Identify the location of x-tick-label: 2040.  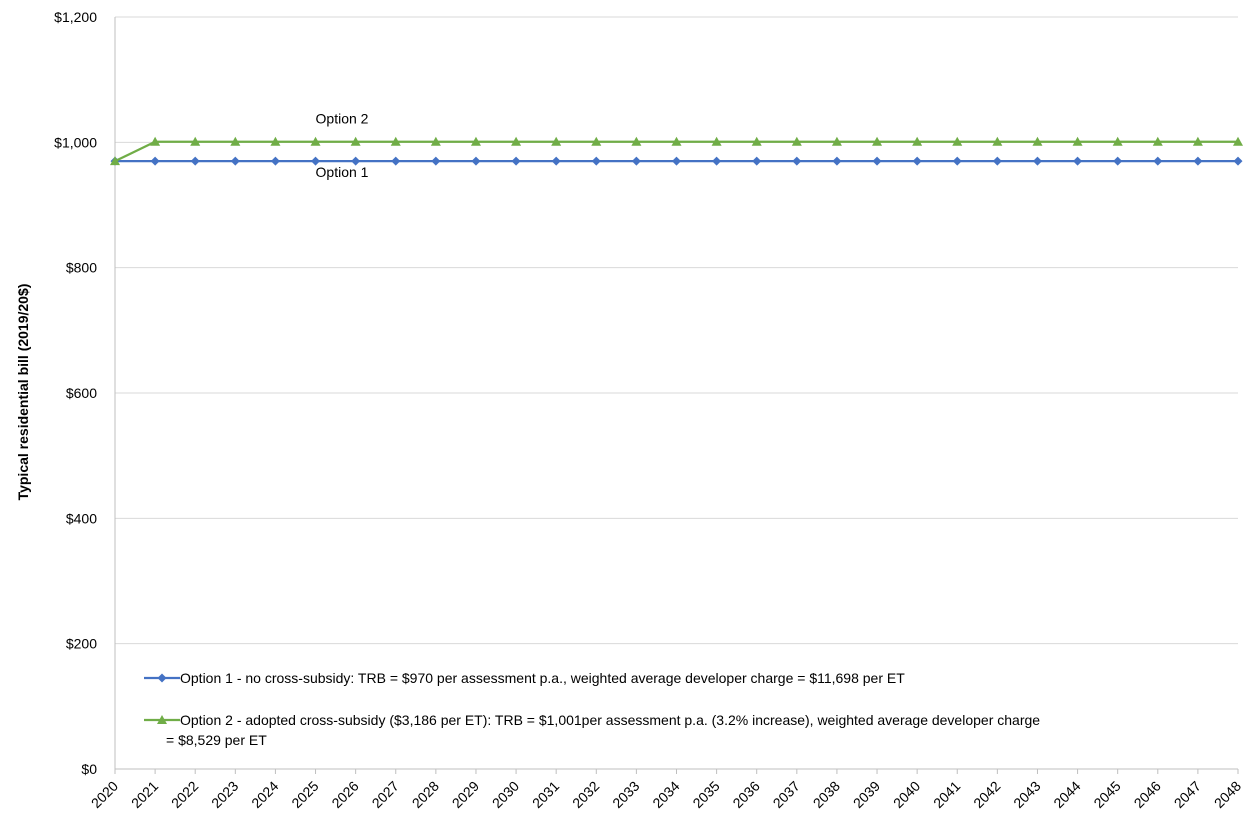
(906, 794).